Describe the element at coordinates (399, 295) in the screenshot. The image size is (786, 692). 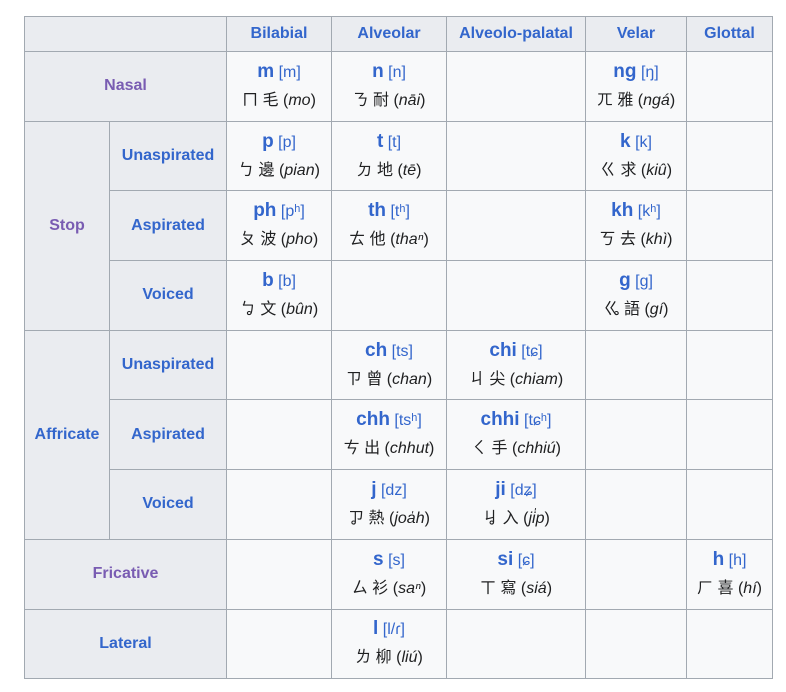
I see `table-row: Voiced b [b] ㆠ 文 (bûn) g [g] ㆣ 語 (gí)` at that location.